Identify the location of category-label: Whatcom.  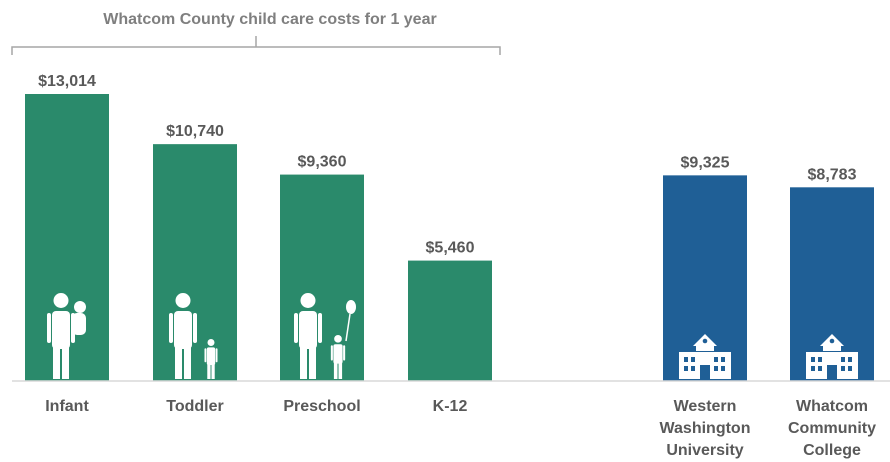
(832, 406).